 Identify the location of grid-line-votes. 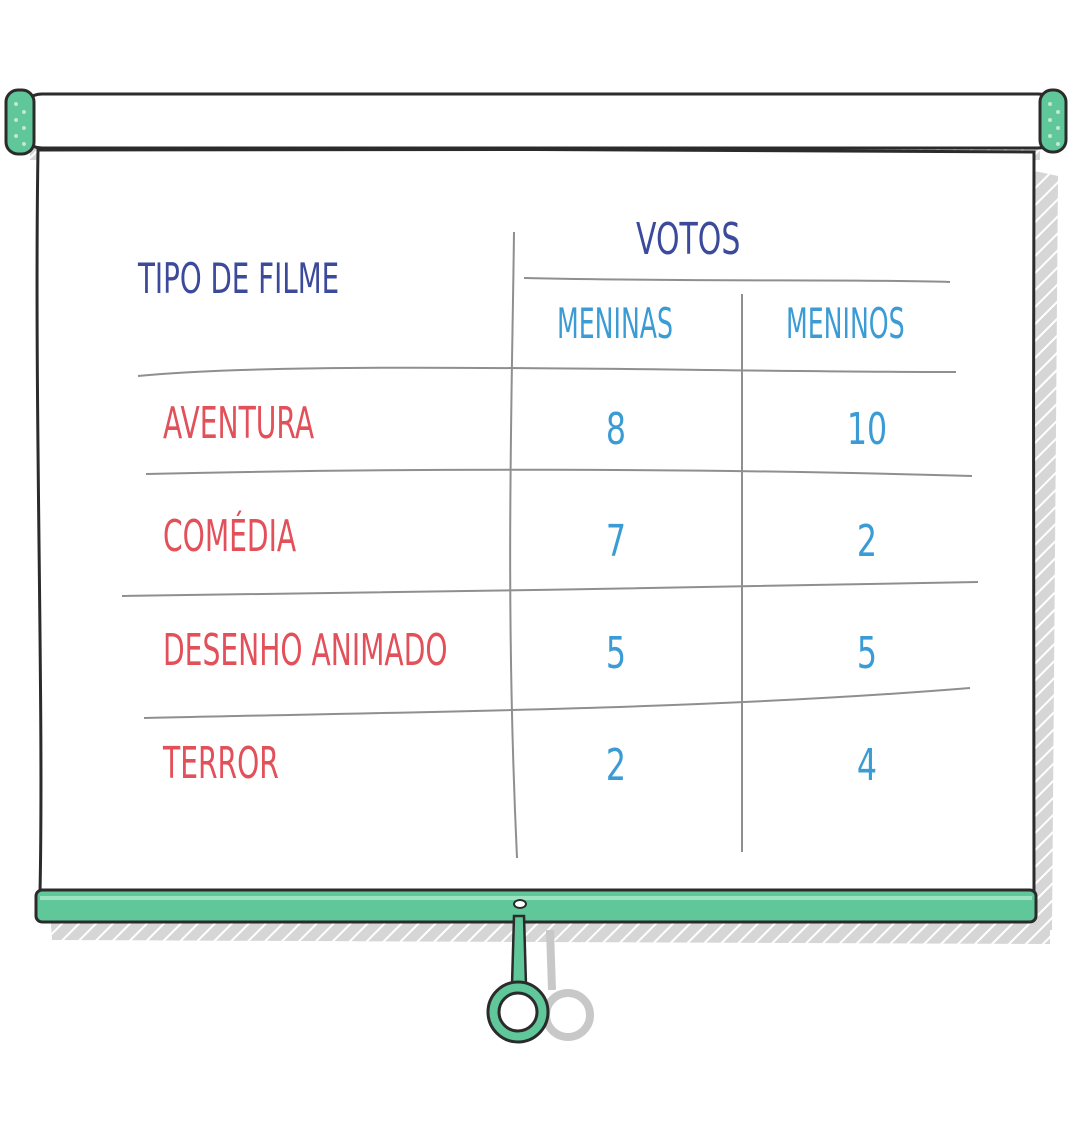
(737, 280).